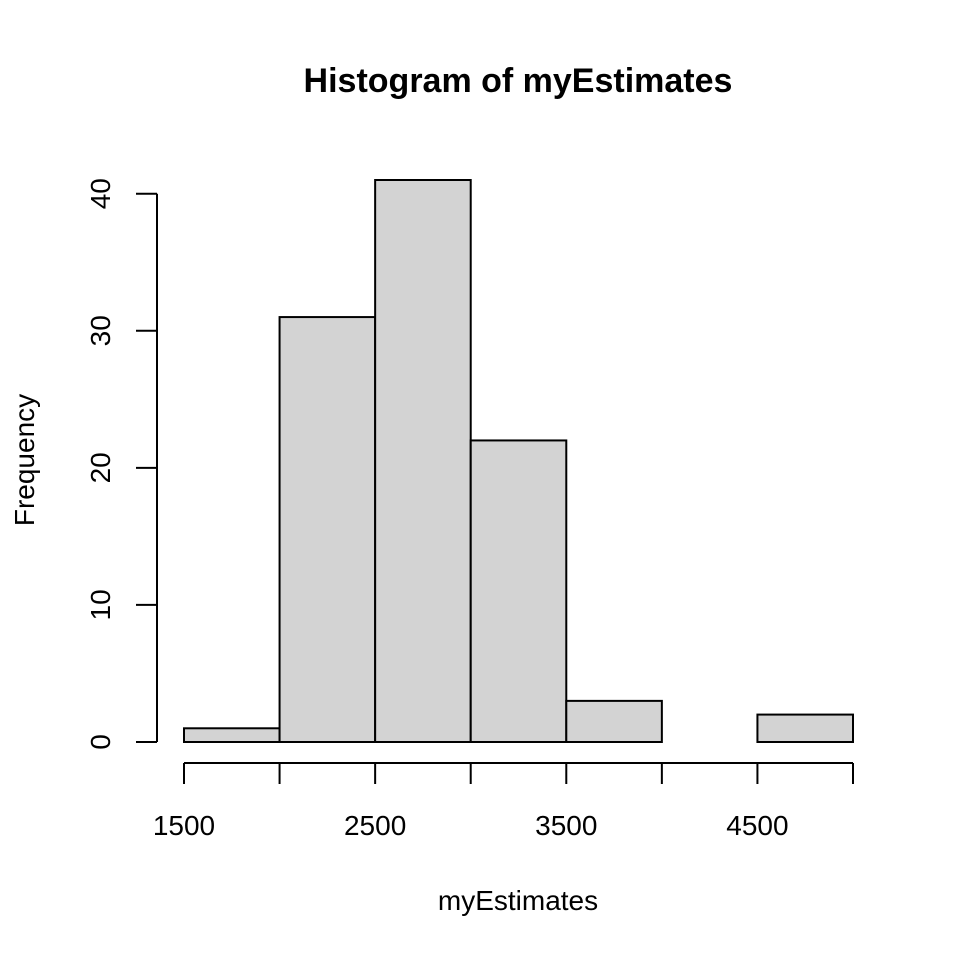  Describe the element at coordinates (375, 825) in the screenshot. I see `x-tick-label: 2500` at that location.